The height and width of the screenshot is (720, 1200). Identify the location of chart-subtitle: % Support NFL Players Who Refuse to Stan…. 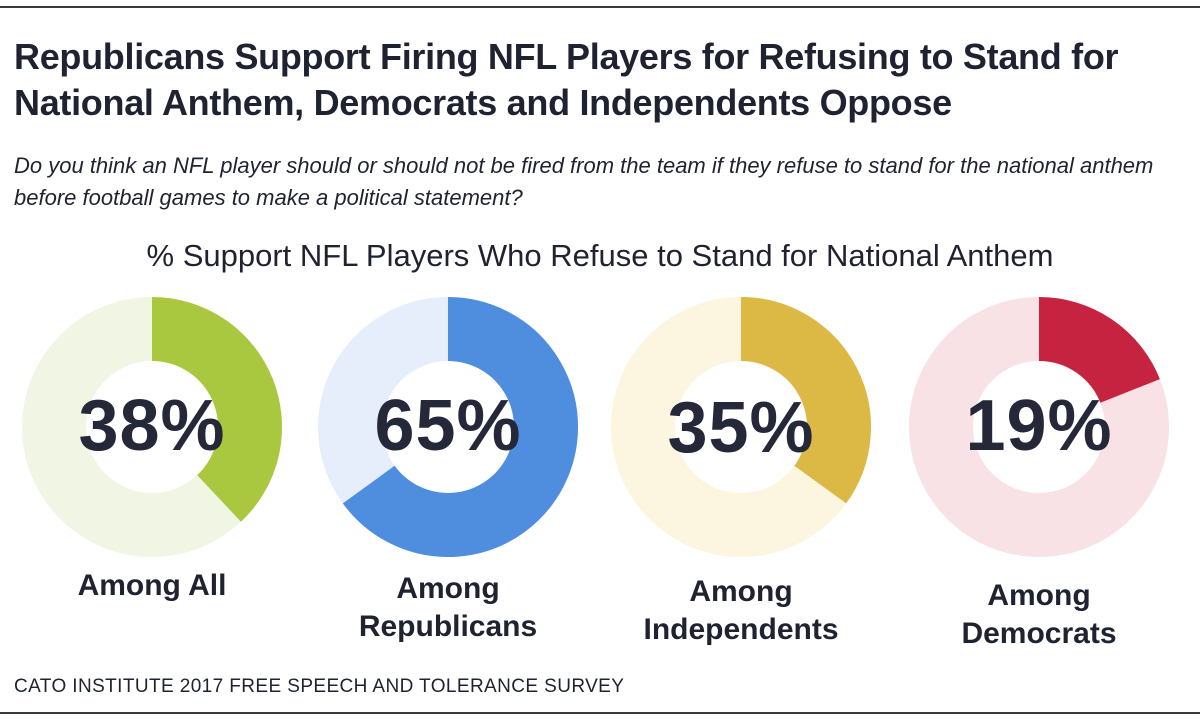
(600, 255).